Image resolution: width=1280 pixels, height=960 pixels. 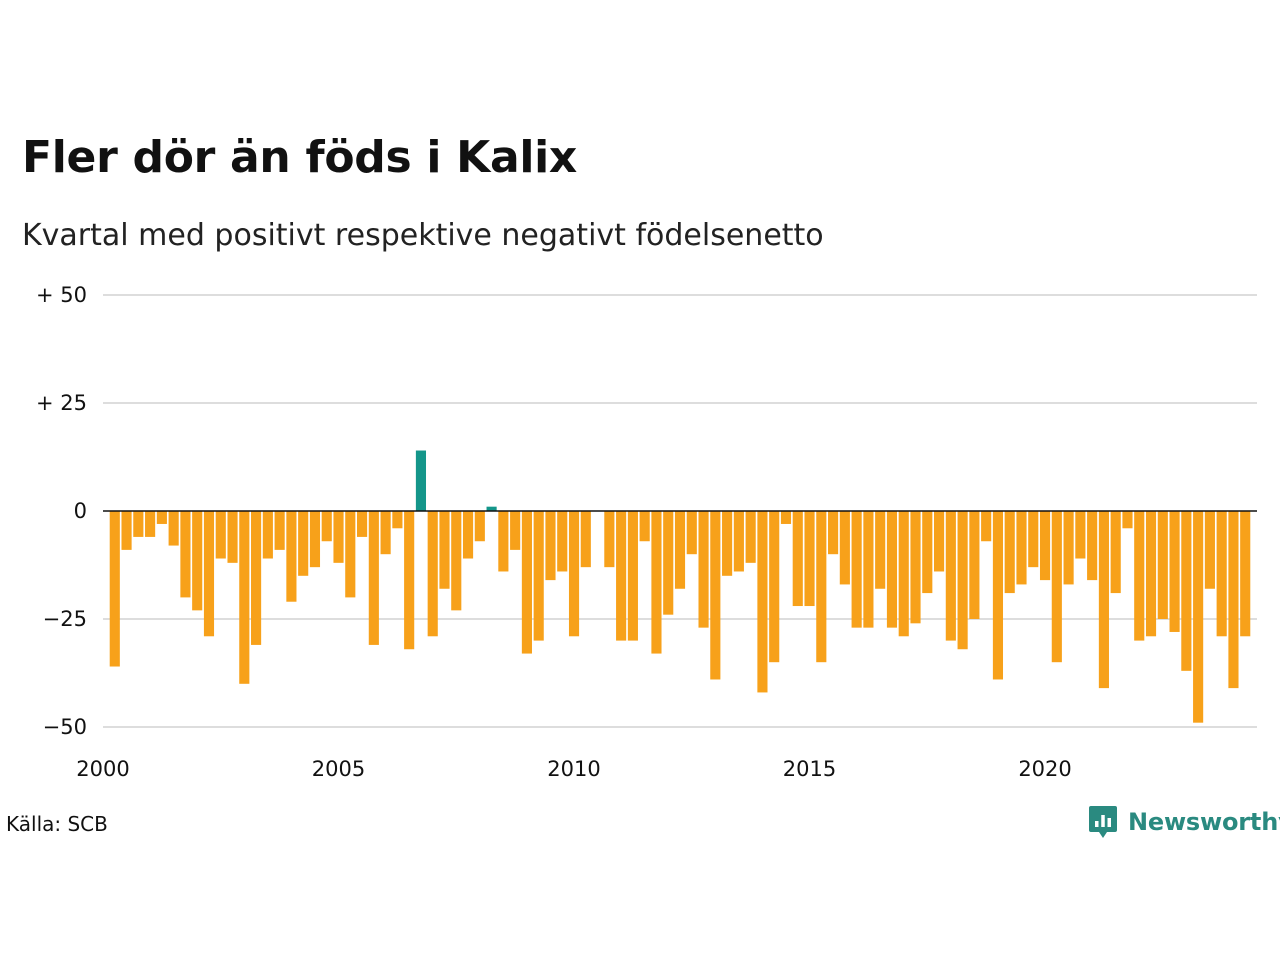 I want to click on bar-chart-speech-bubble-icon, so click(x=1103, y=822).